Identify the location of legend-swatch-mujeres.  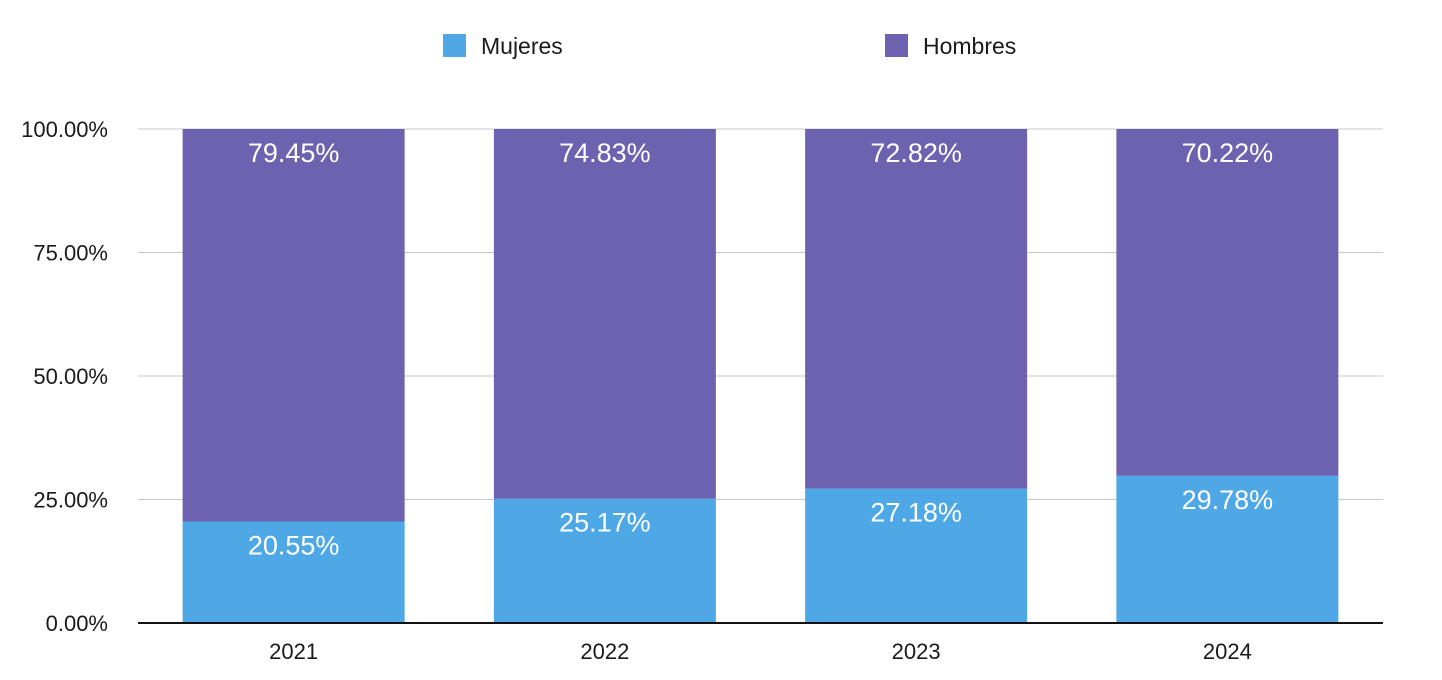
(454, 45).